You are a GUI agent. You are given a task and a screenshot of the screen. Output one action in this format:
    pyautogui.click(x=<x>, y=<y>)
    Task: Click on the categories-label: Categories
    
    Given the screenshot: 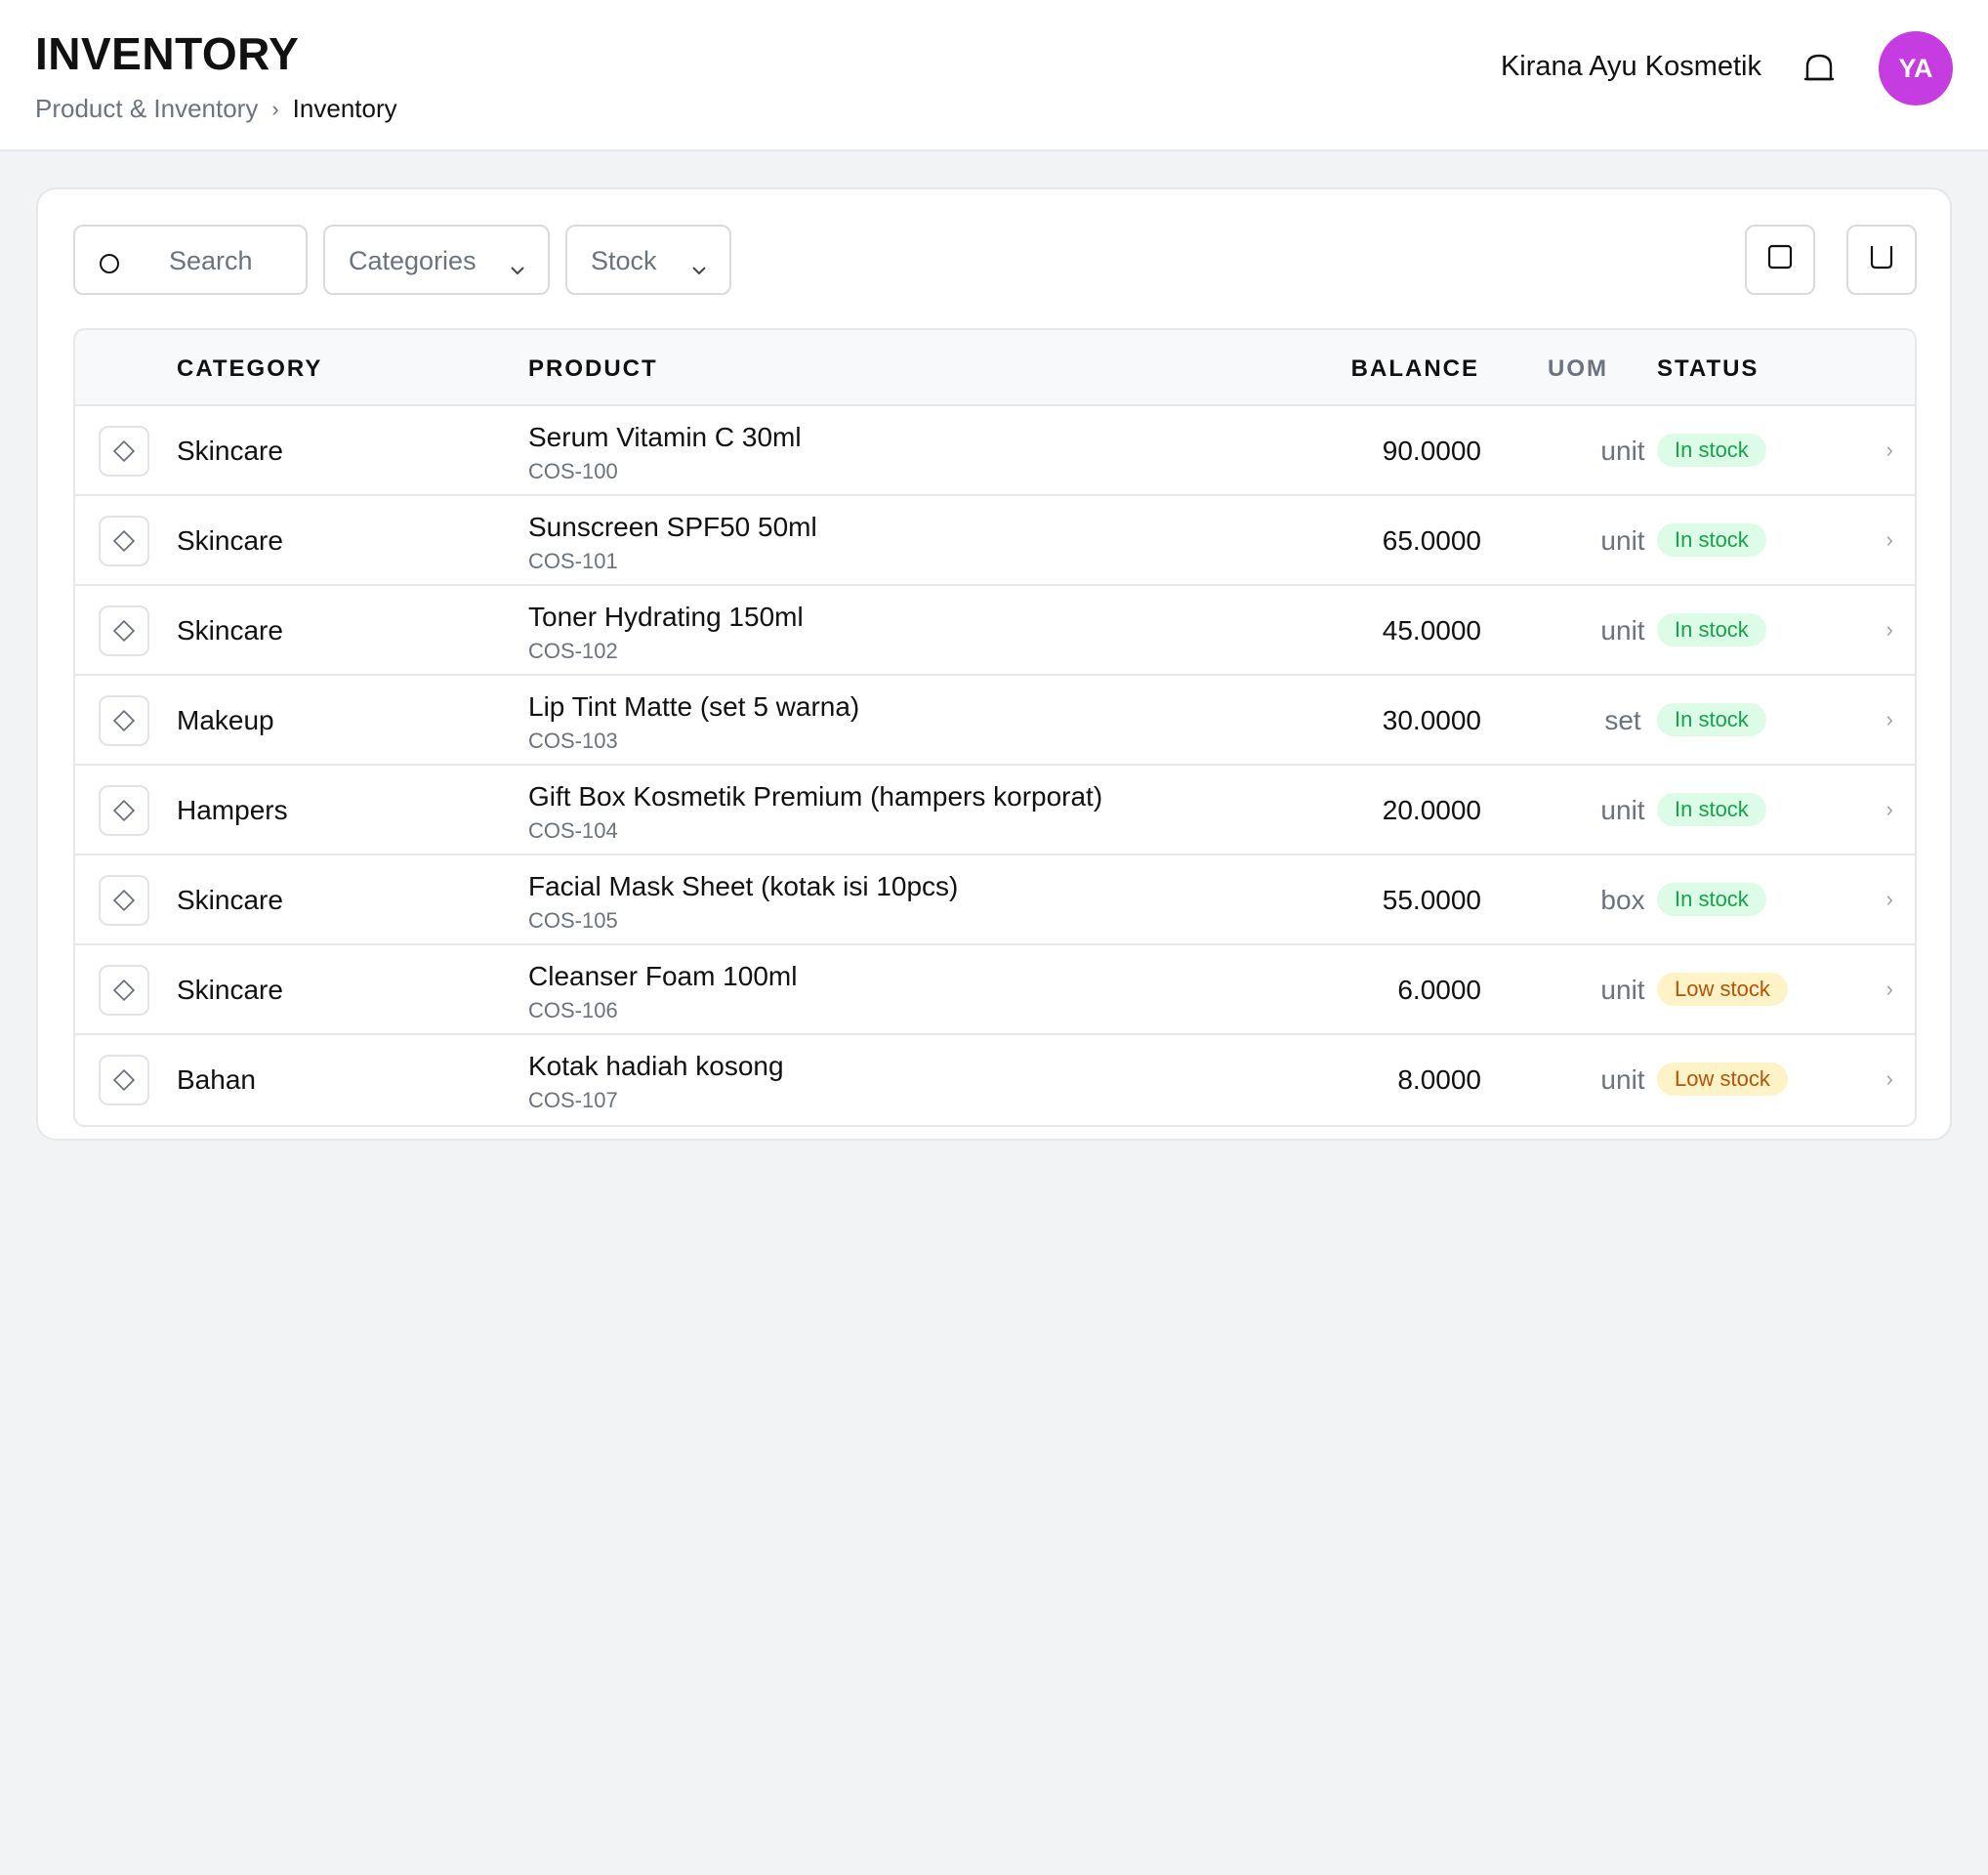 What is the action you would take?
    pyautogui.click(x=412, y=260)
    